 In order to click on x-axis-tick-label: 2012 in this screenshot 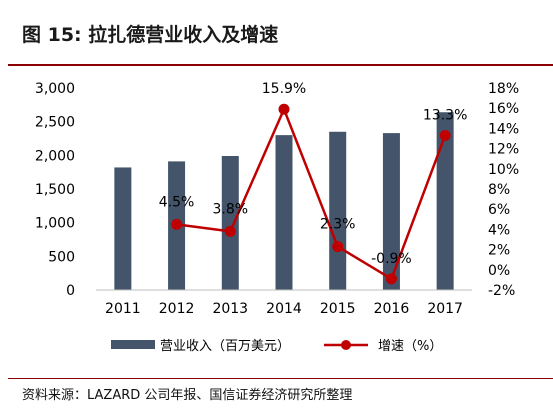, I will do `click(177, 309)`.